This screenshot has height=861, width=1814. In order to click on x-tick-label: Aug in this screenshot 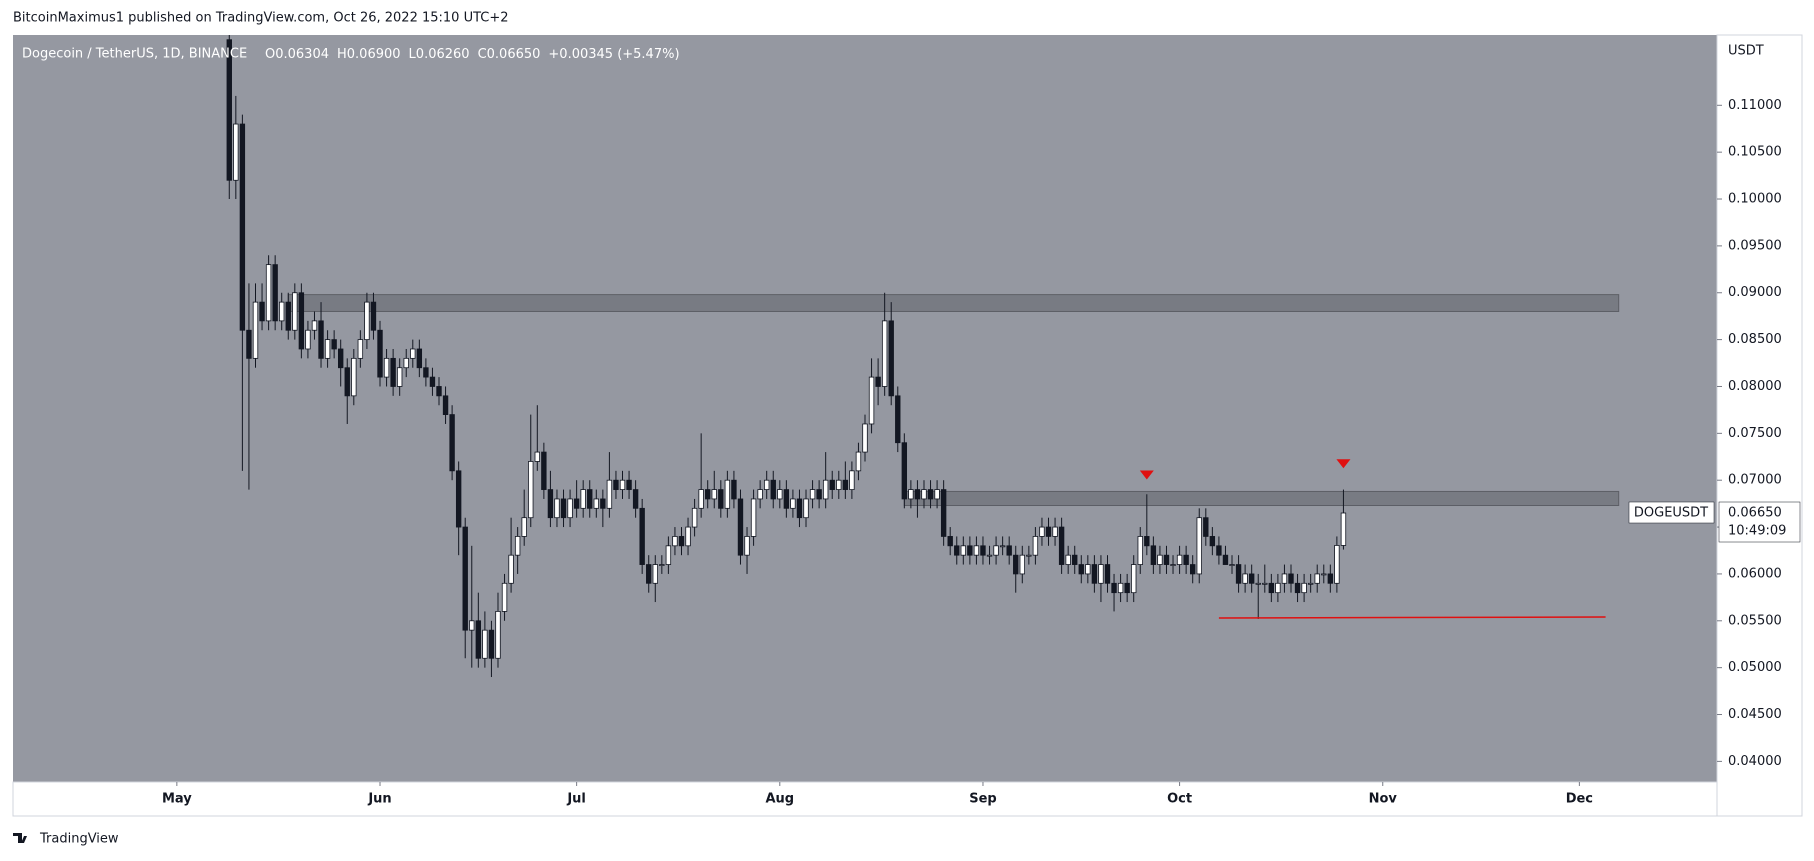, I will do `click(779, 799)`.